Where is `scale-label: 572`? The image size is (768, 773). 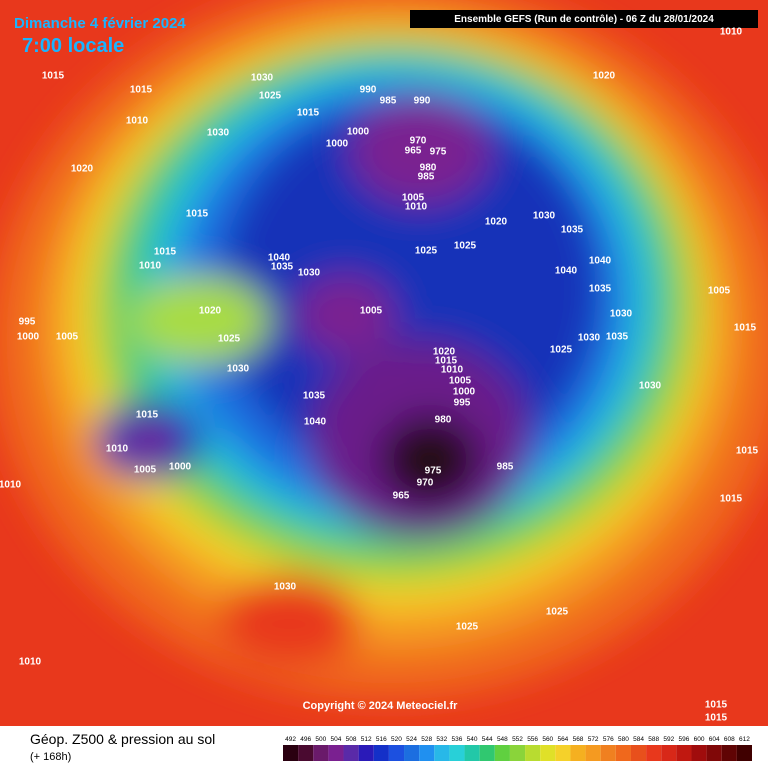 scale-label: 572 is located at coordinates (593, 739).